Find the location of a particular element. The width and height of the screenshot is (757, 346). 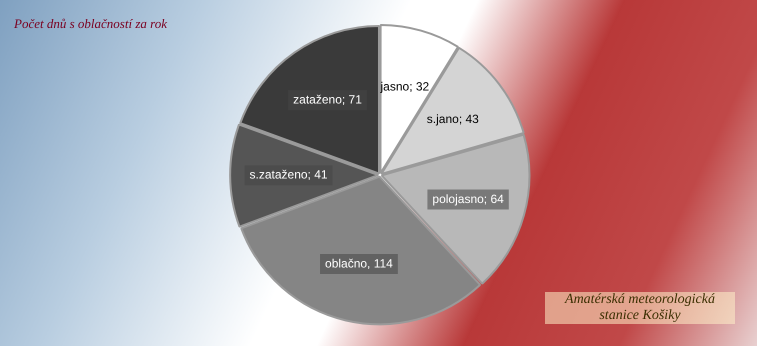

text: Amatérská meteorologická stanice Košiky is located at coordinates (640, 308).